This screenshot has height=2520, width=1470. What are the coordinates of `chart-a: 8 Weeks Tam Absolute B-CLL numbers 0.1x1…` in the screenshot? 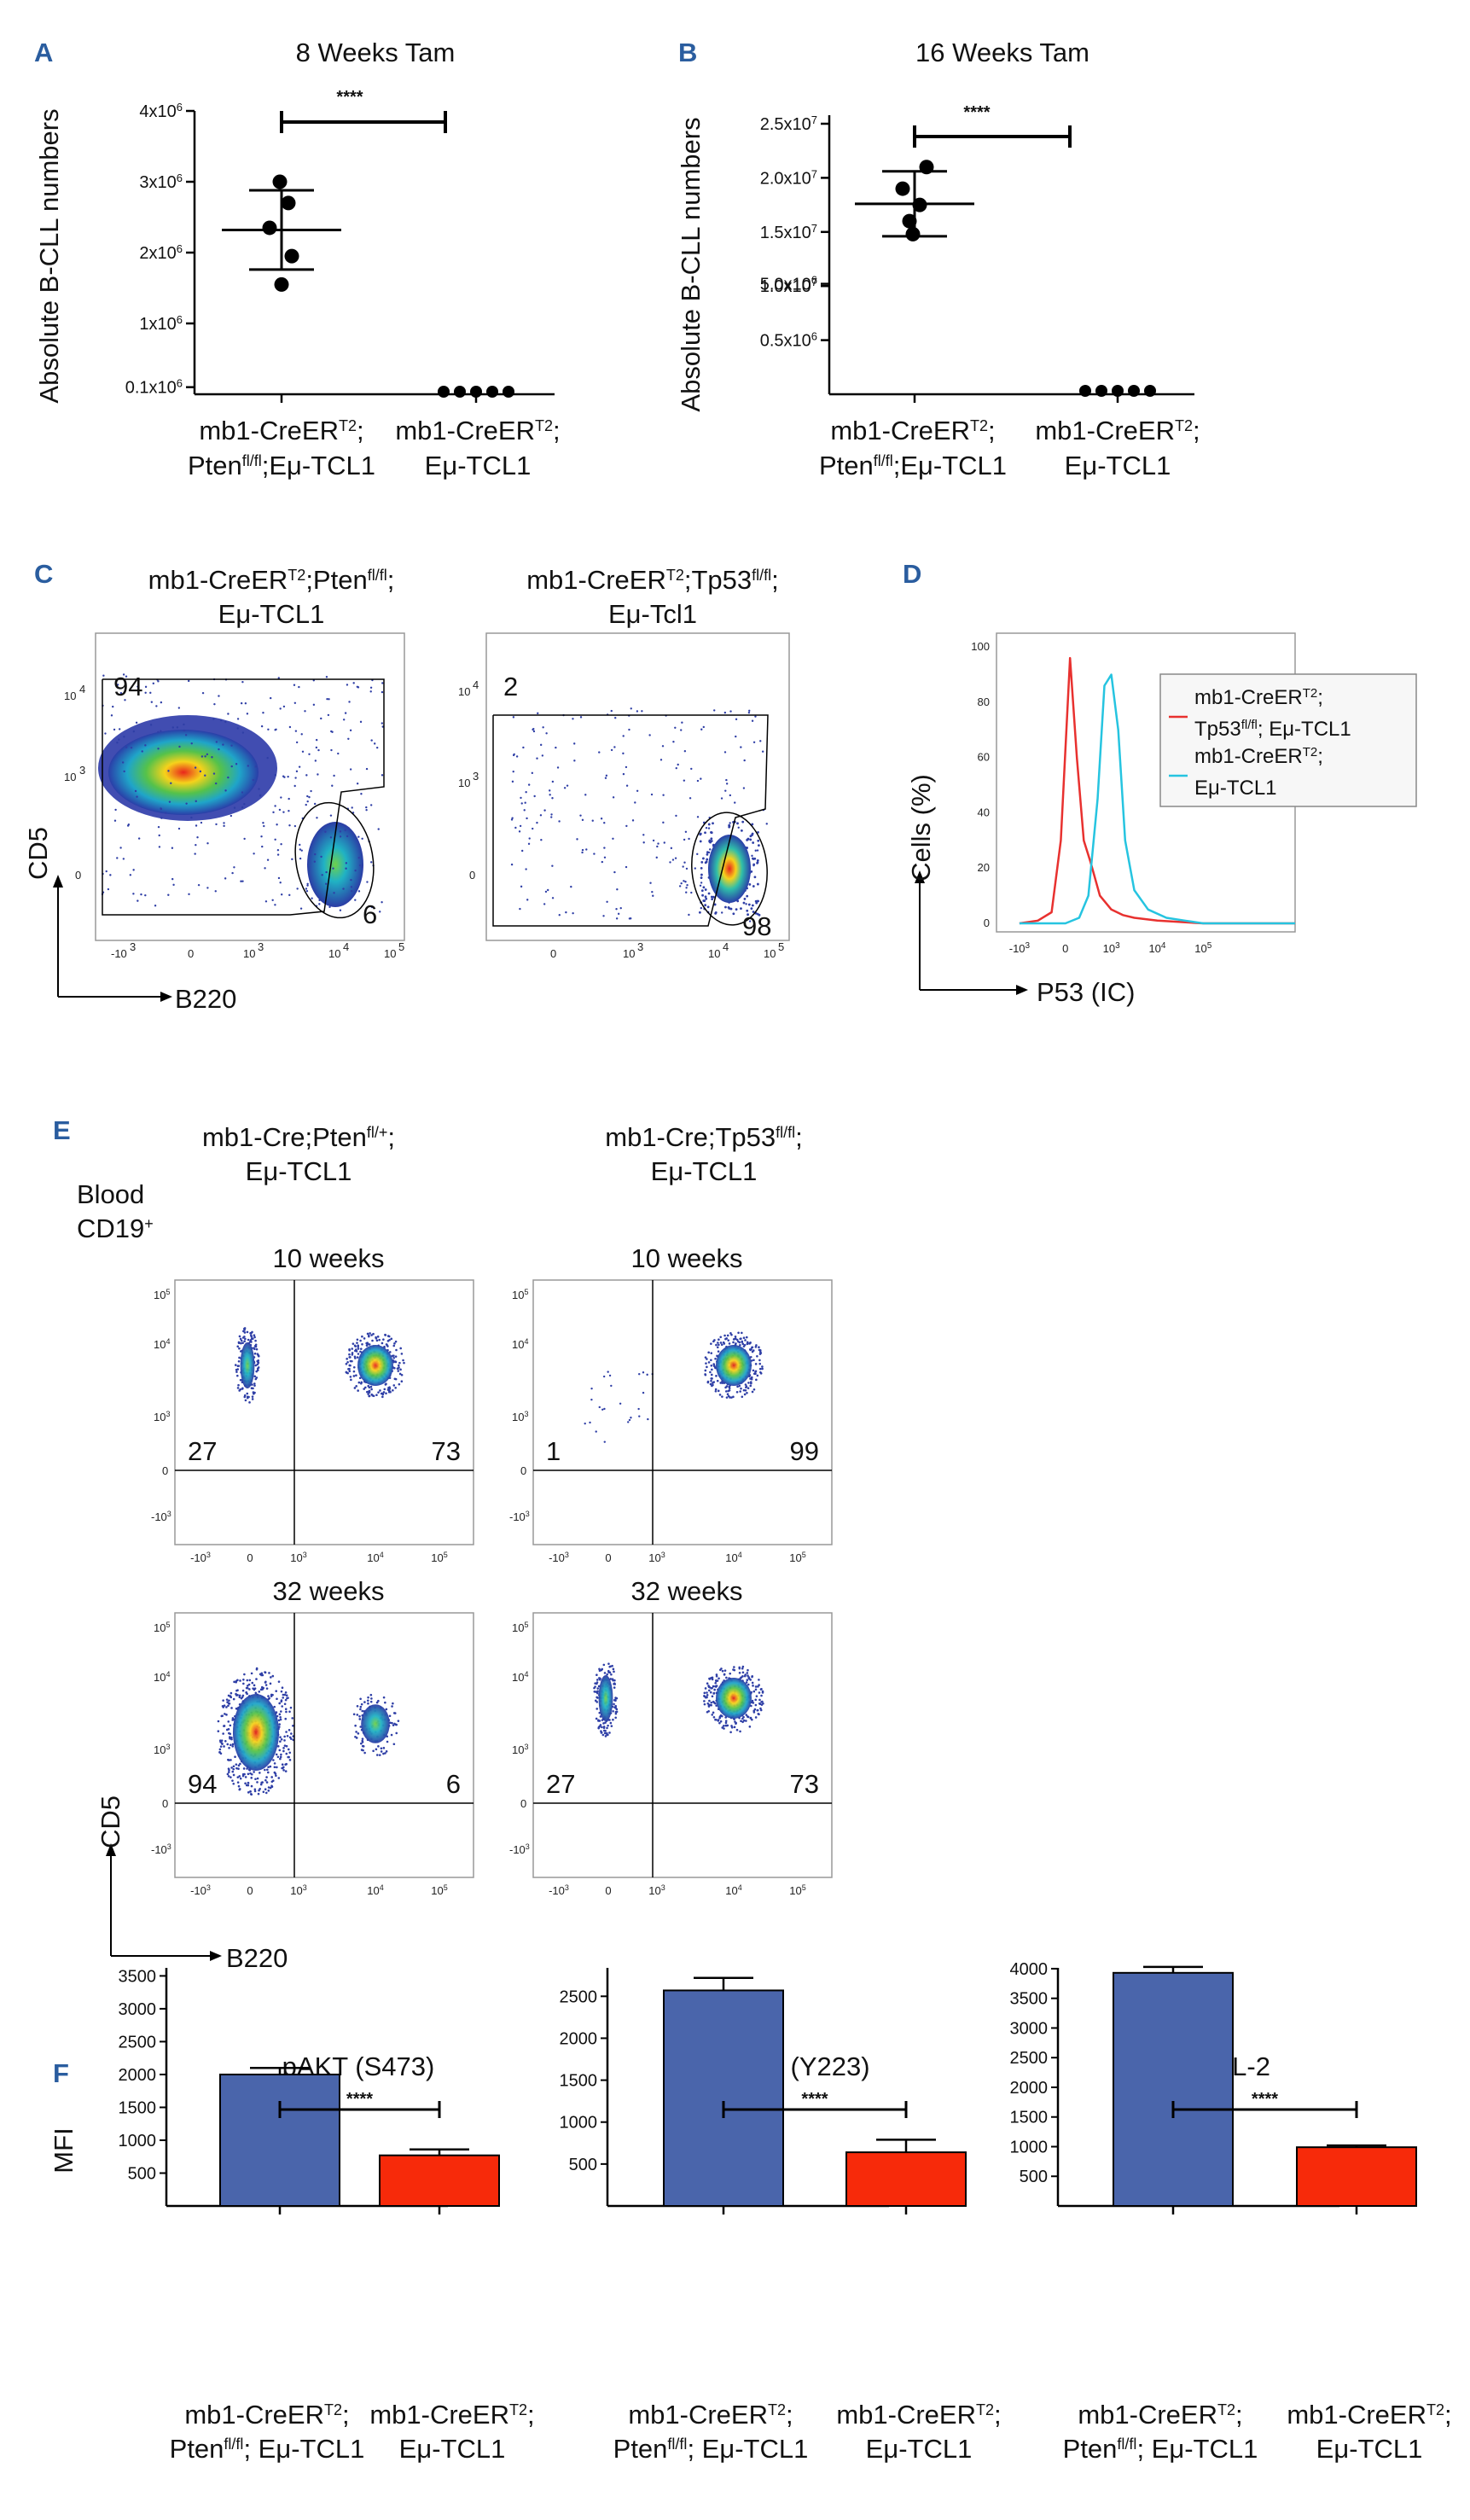 It's located at (297, 259).